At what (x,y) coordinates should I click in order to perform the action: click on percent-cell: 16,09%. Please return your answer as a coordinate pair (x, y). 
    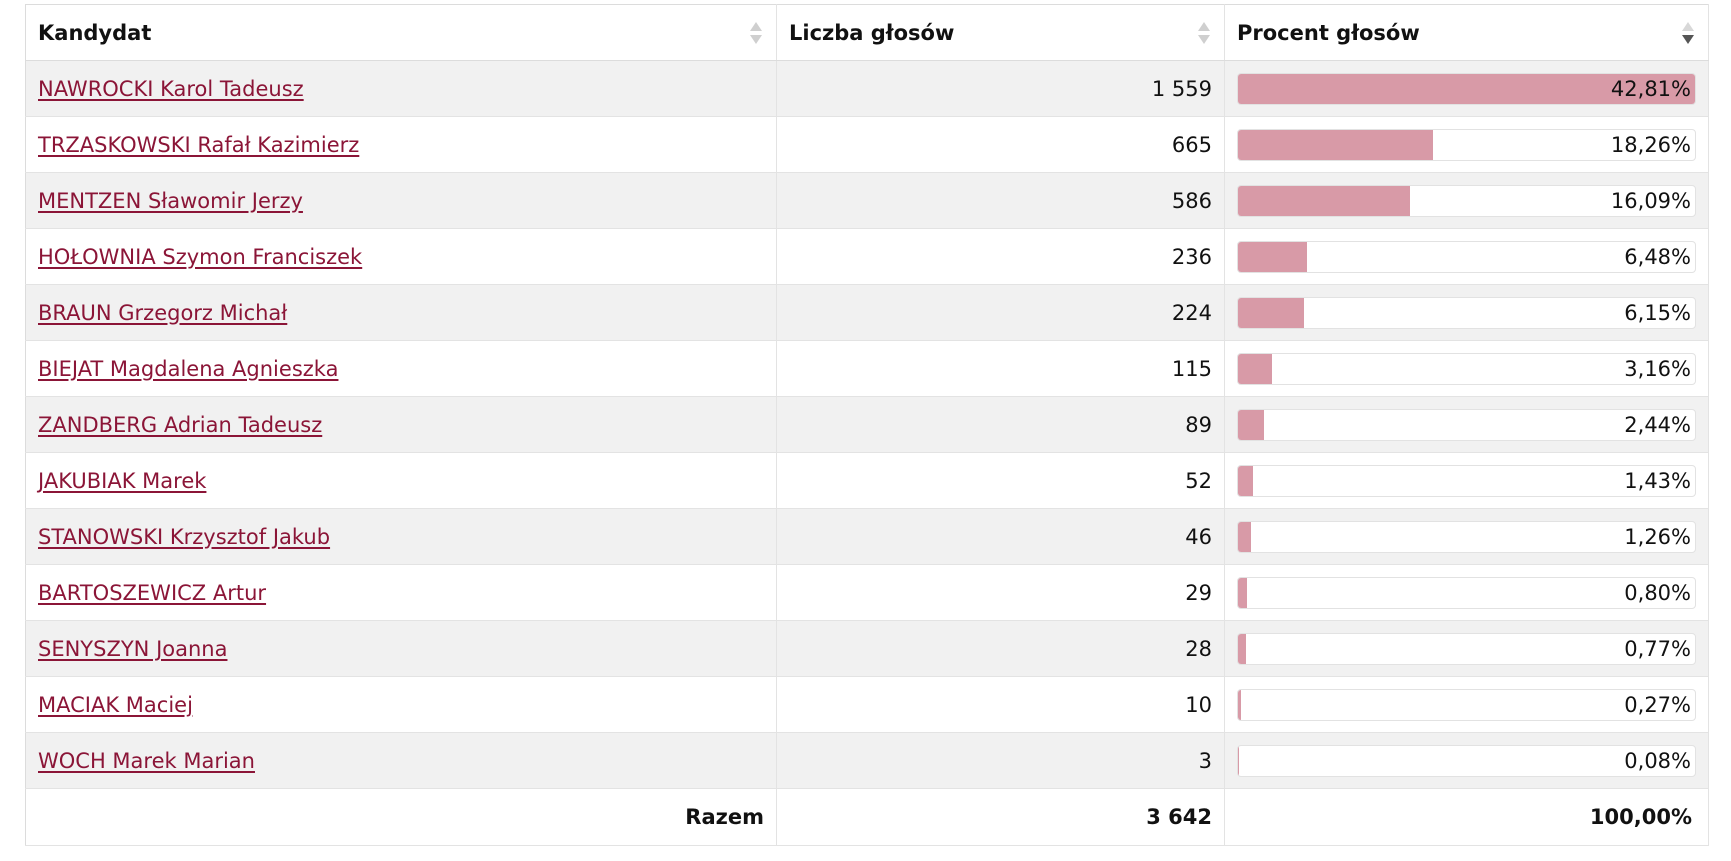
    Looking at the image, I should click on (1466, 200).